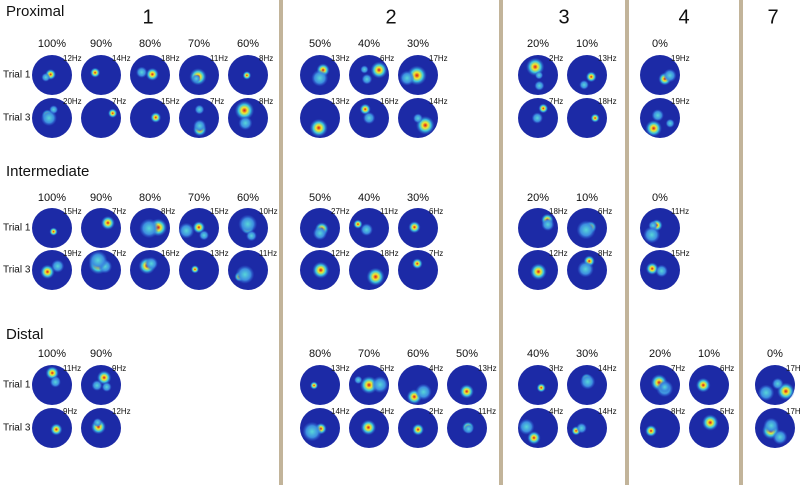 The width and height of the screenshot is (800, 485). What do you see at coordinates (556, 368) in the screenshot?
I see `rate-label: 3Hz` at bounding box center [556, 368].